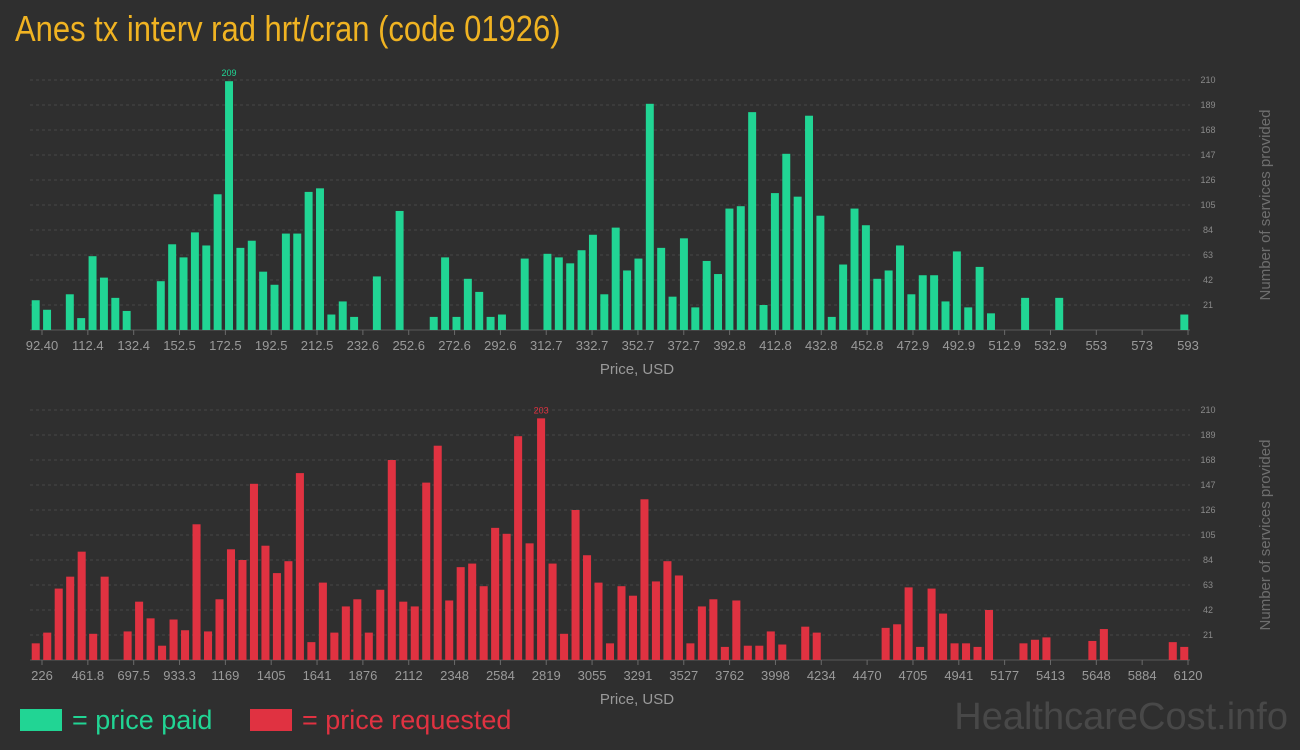 The height and width of the screenshot is (750, 1300). What do you see at coordinates (775, 675) in the screenshot?
I see `requested-xtick-label: 3998` at bounding box center [775, 675].